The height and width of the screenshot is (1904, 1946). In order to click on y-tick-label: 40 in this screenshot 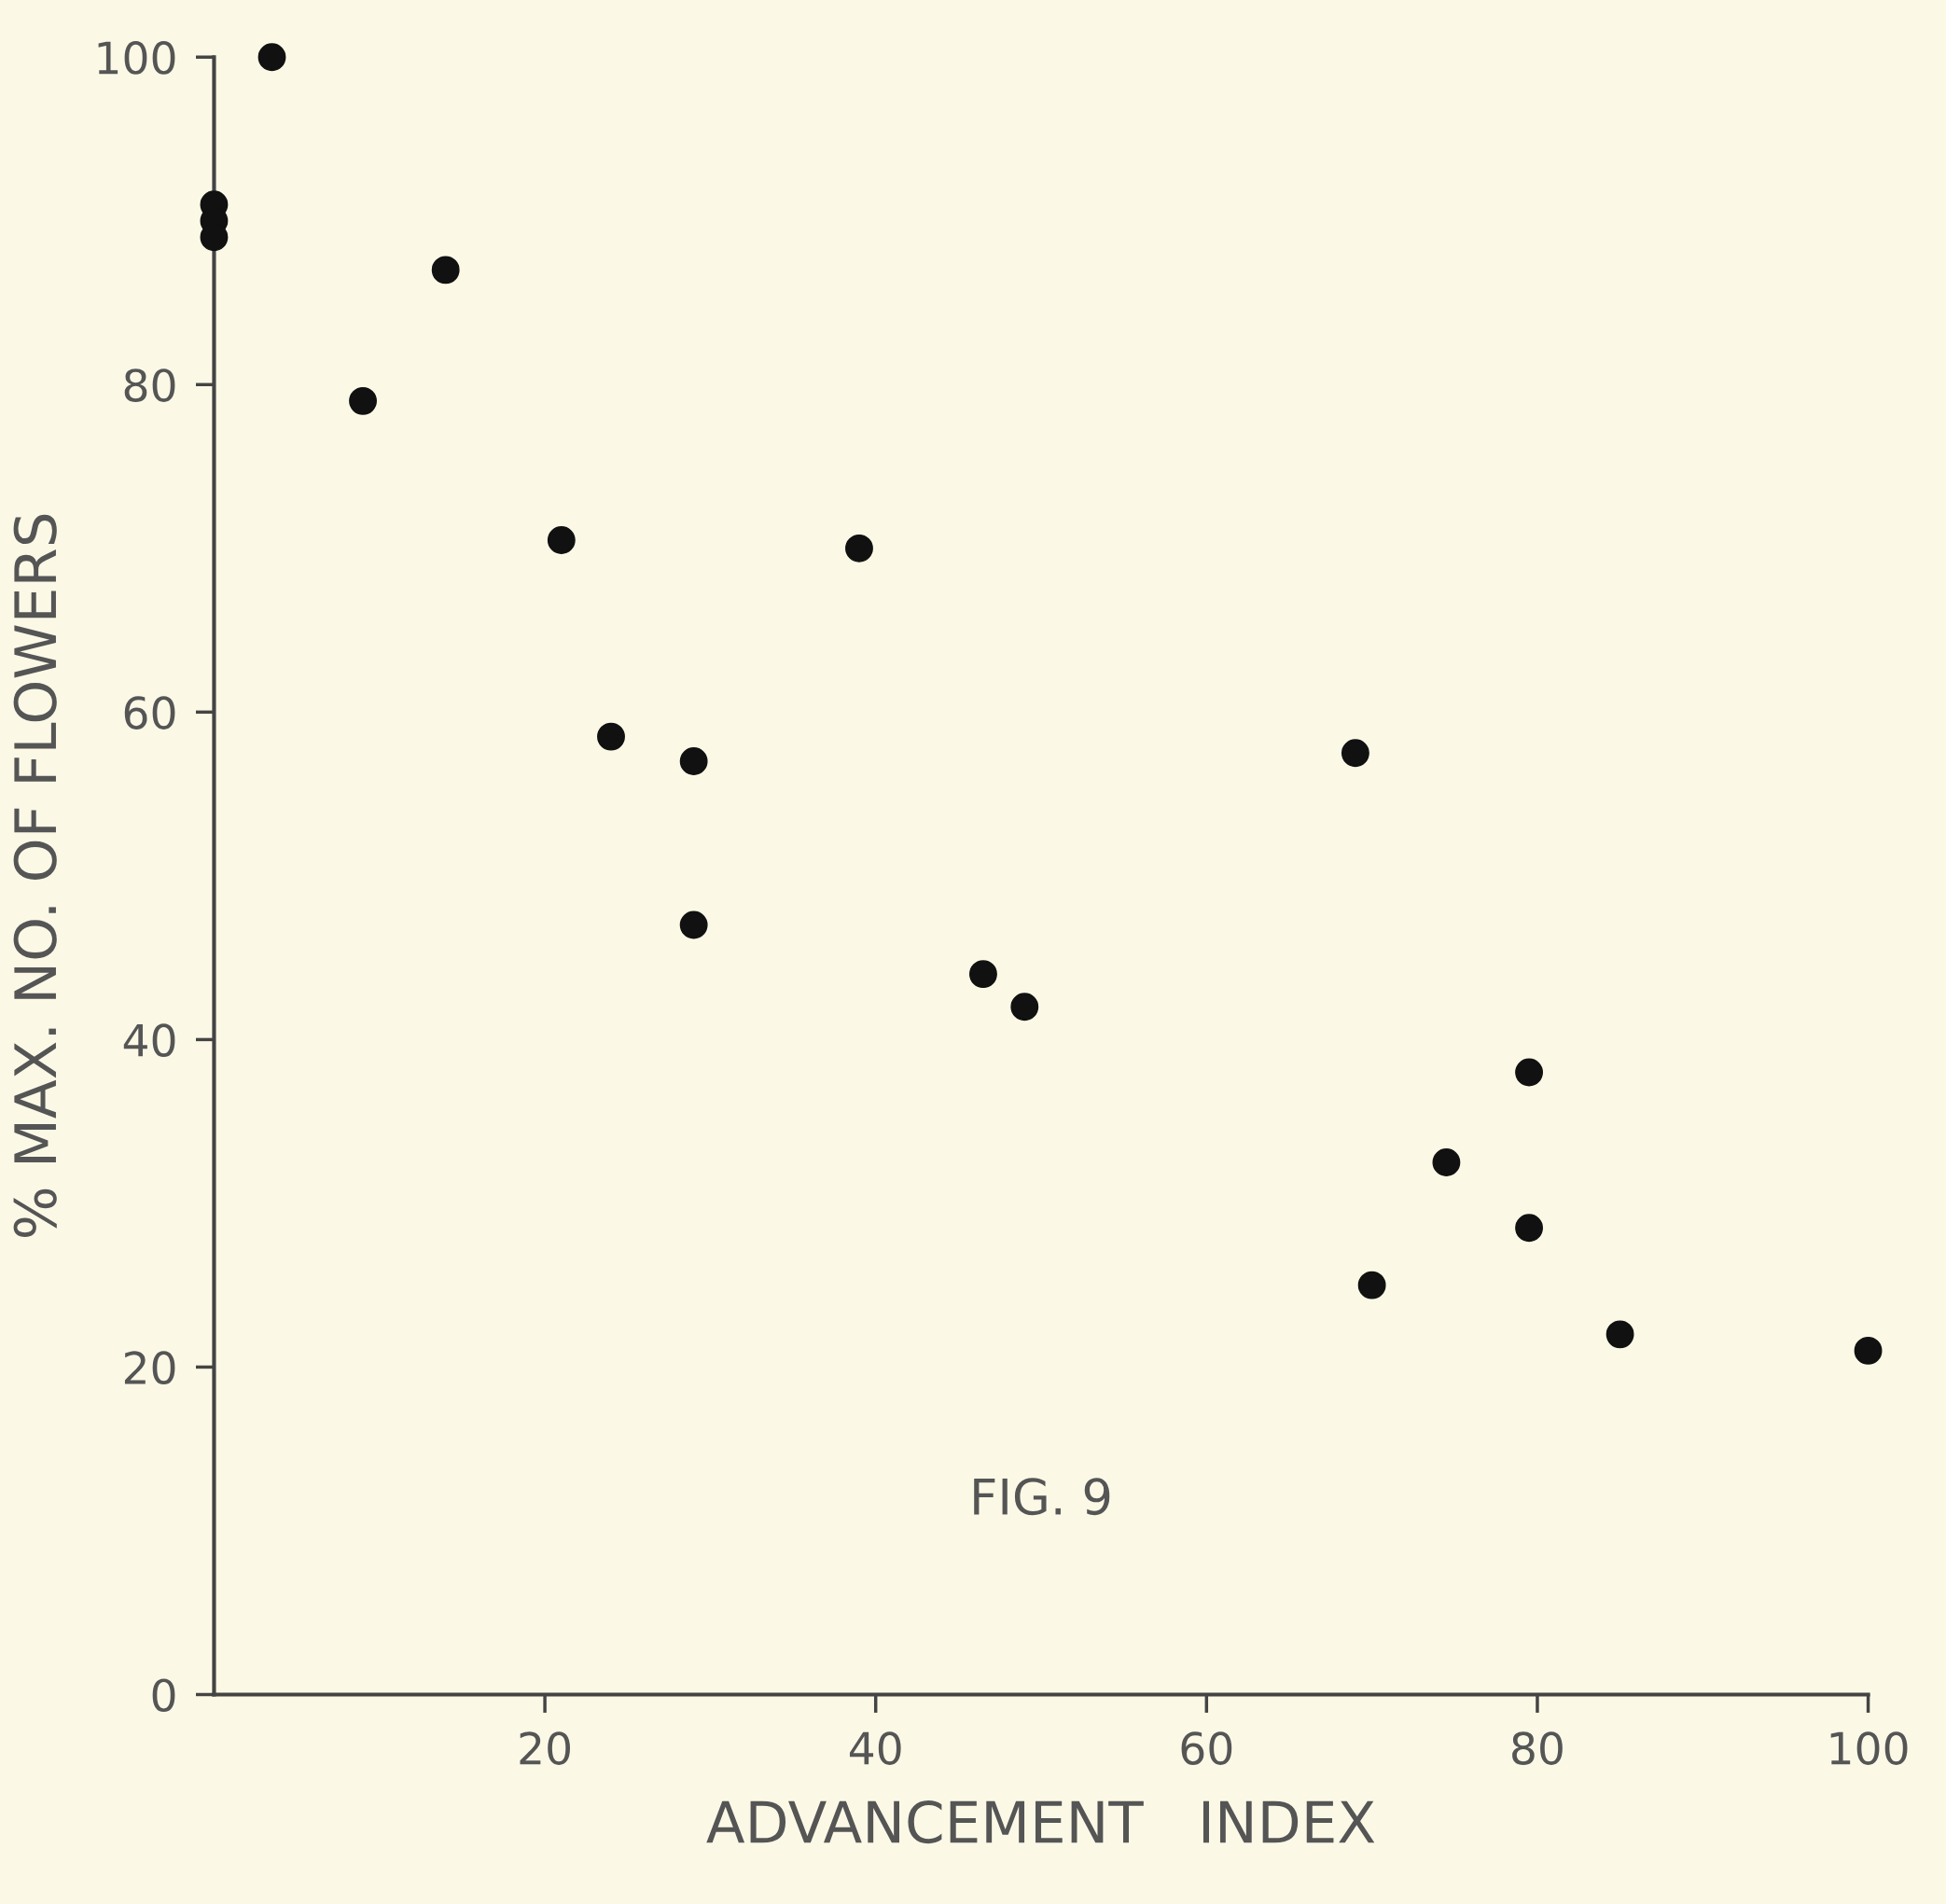, I will do `click(149, 1040)`.